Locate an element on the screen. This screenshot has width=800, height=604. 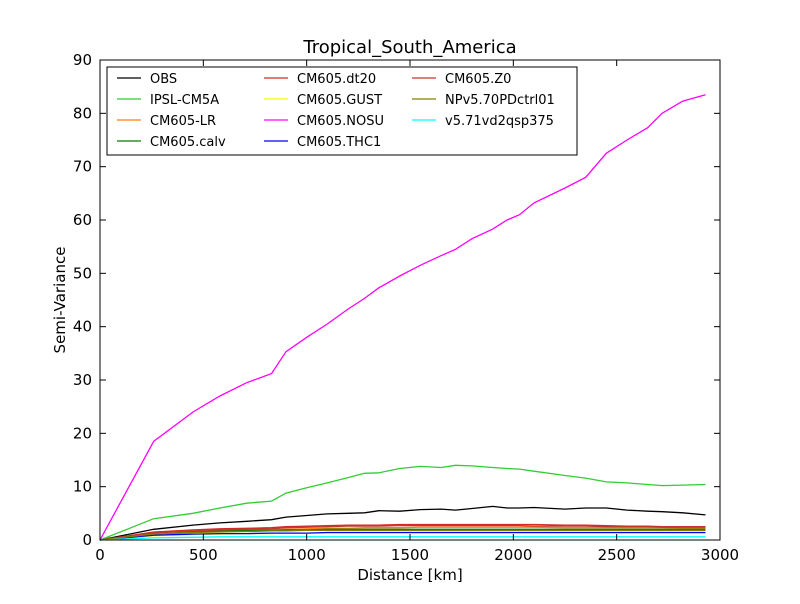
series-line-cm605-thc1 is located at coordinates (402, 536).